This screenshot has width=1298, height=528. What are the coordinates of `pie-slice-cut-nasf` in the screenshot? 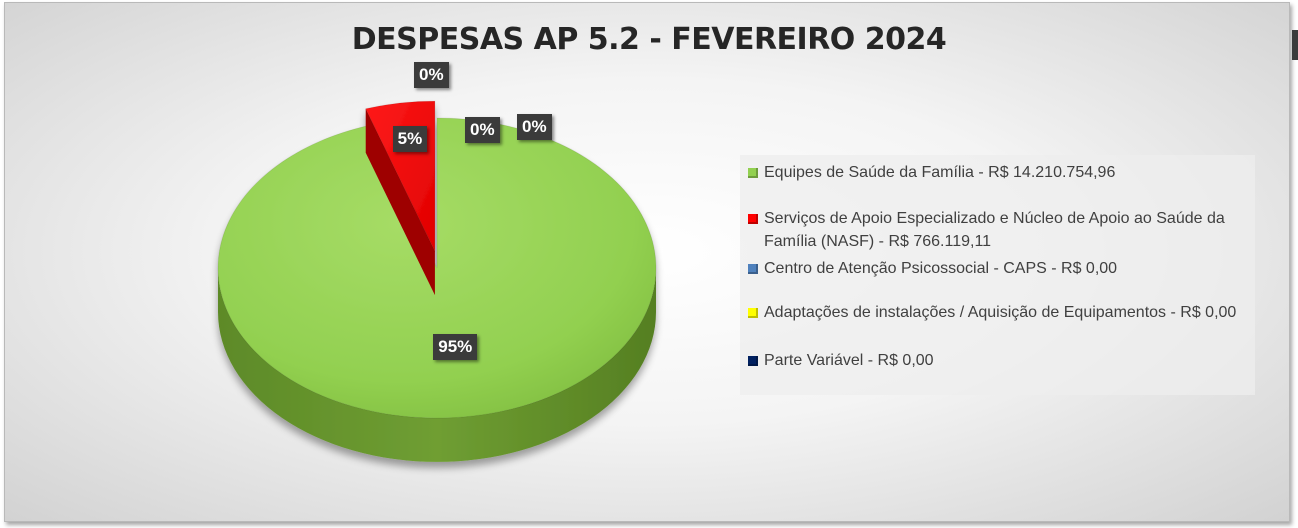 It's located at (400, 202).